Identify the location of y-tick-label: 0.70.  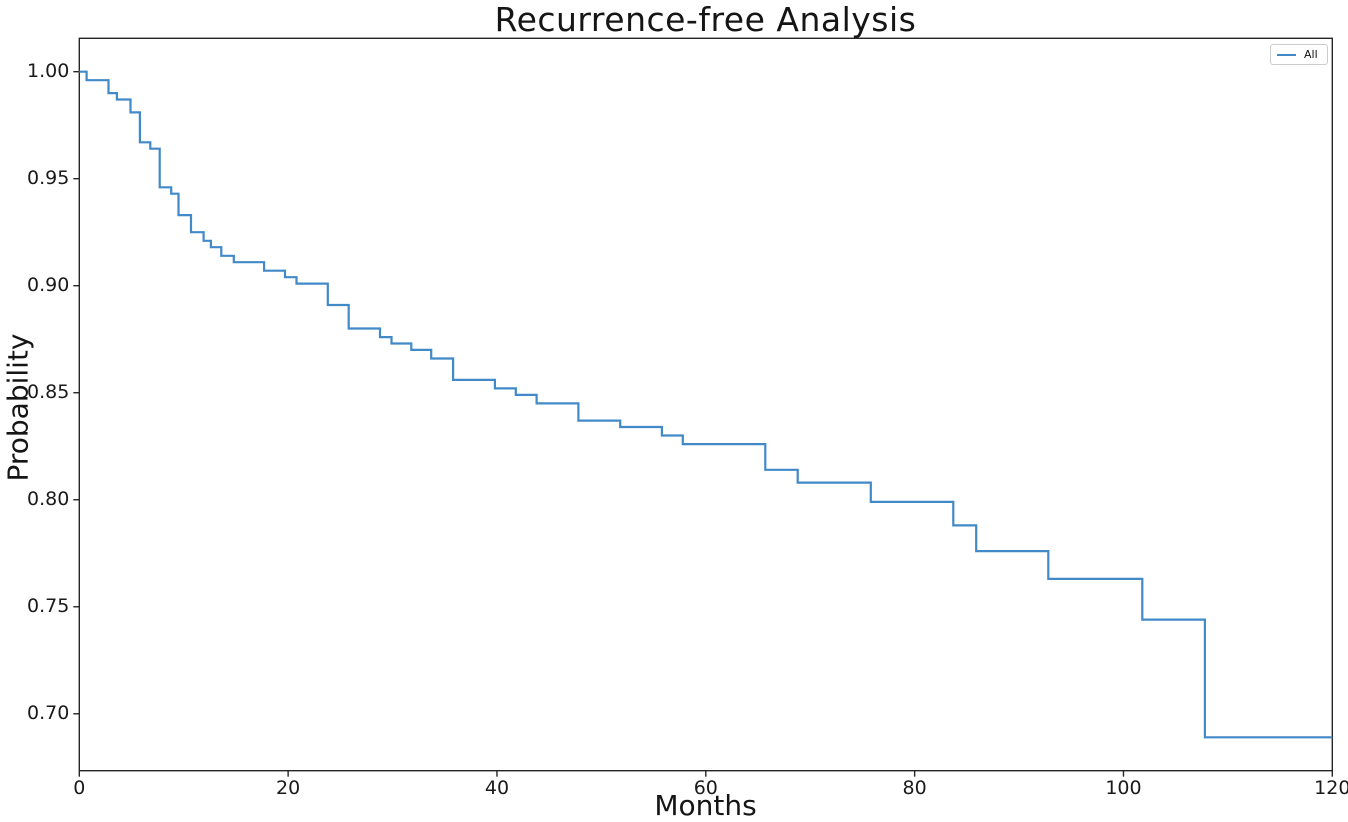
(48, 713).